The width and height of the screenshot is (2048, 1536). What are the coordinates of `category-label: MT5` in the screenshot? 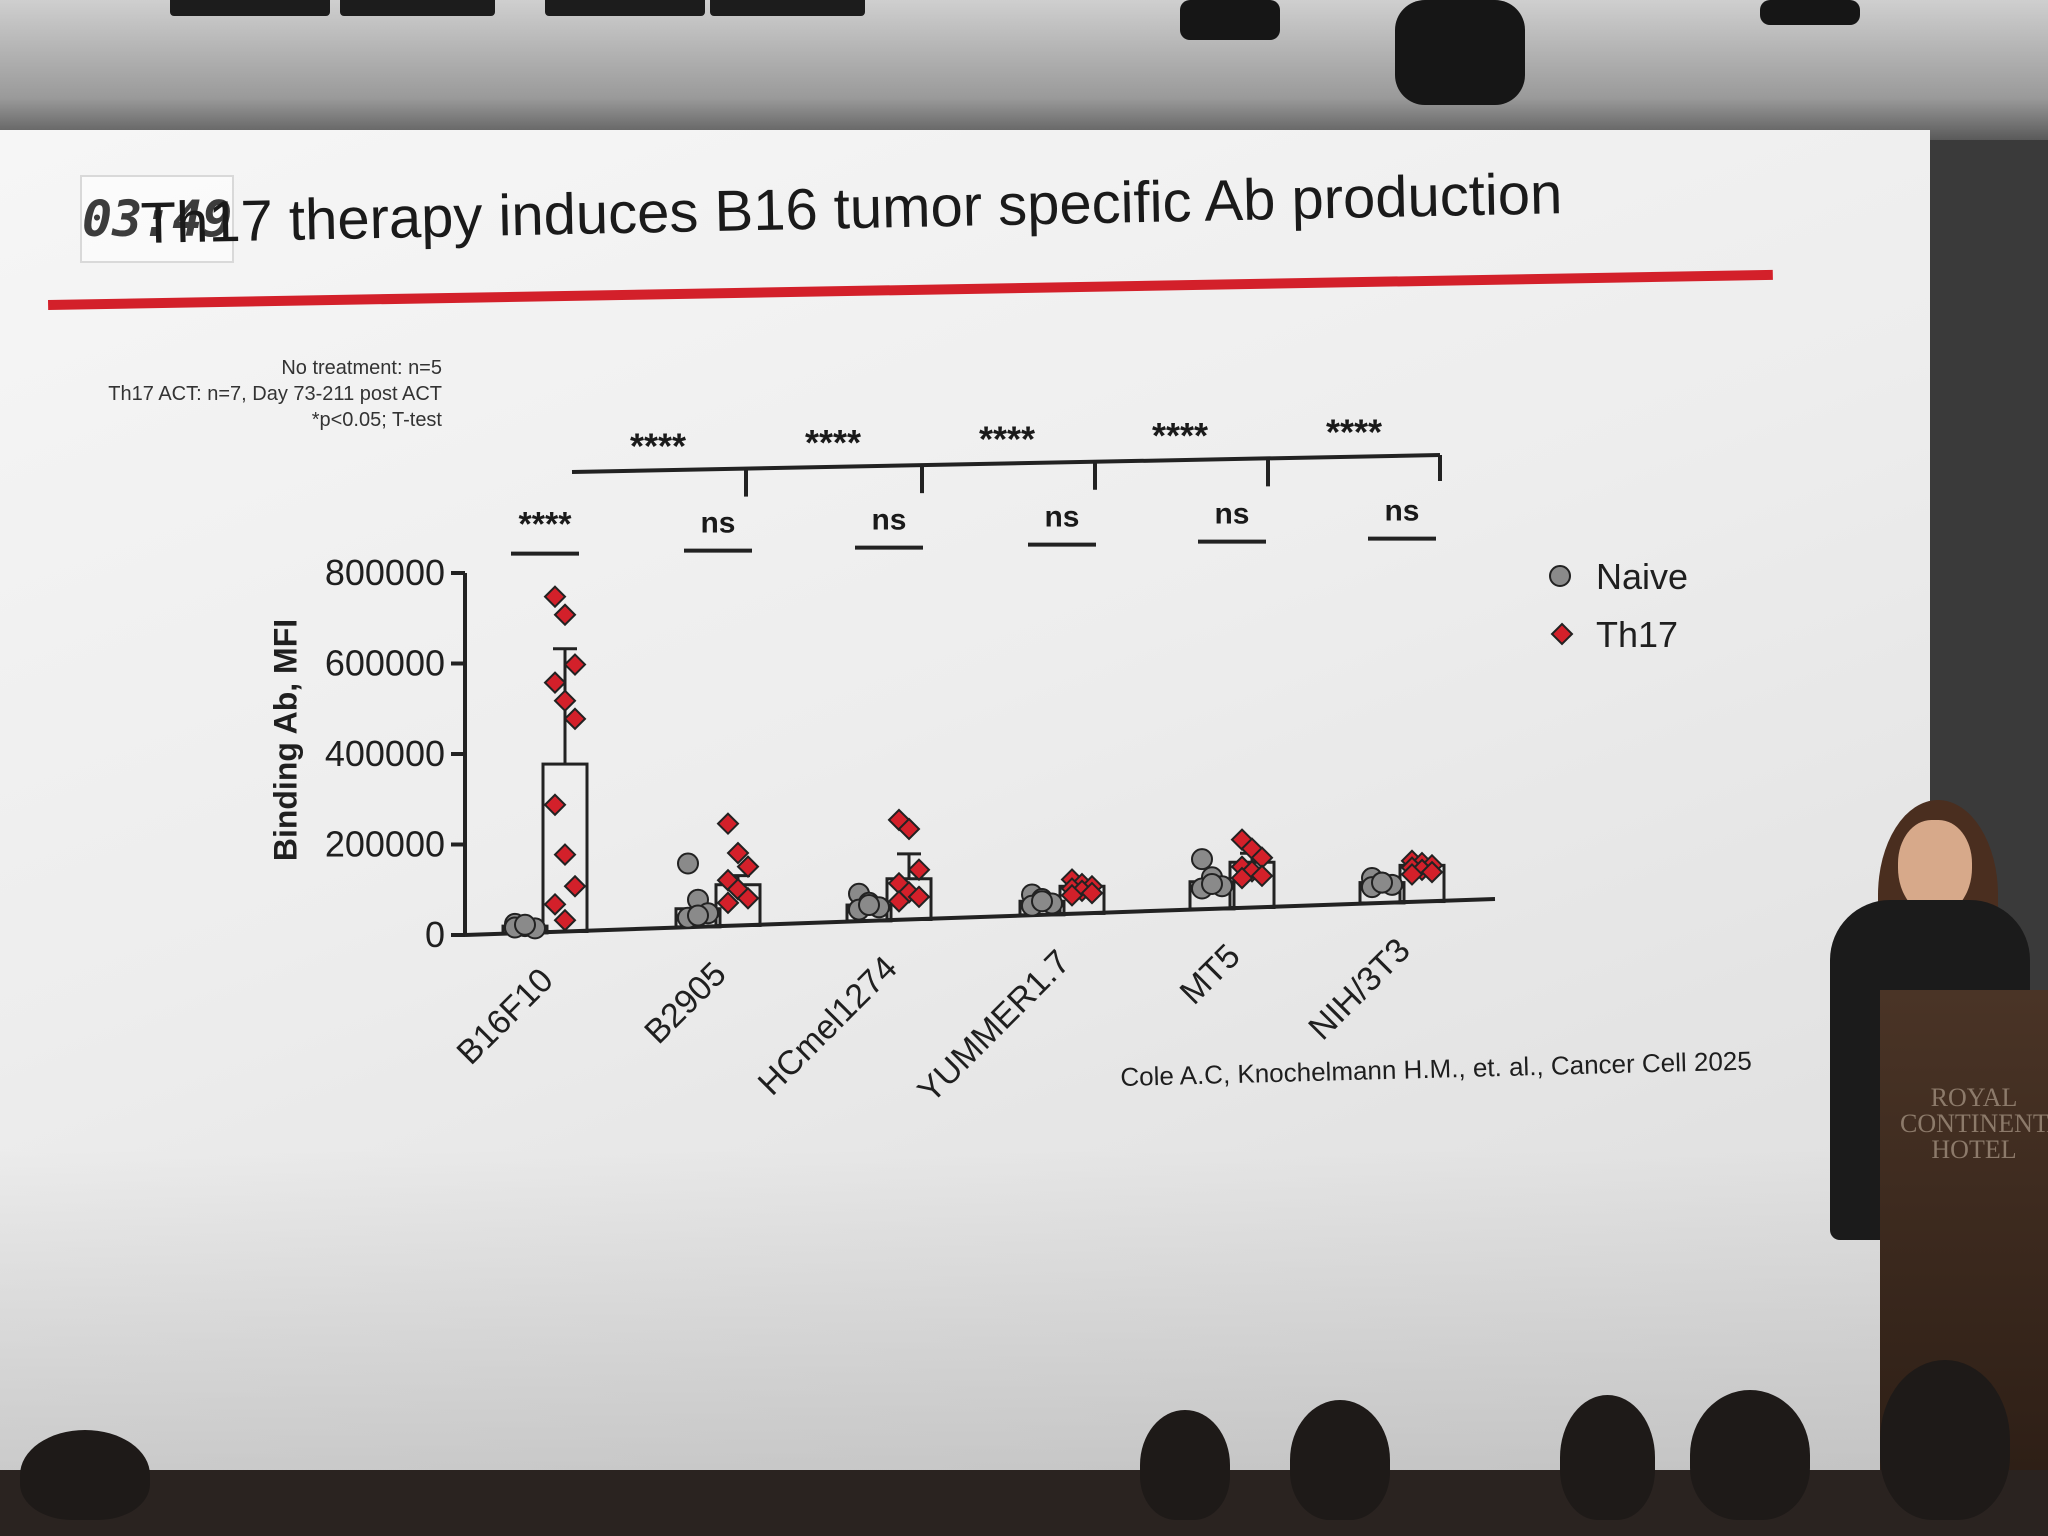 It's located at (1210, 974).